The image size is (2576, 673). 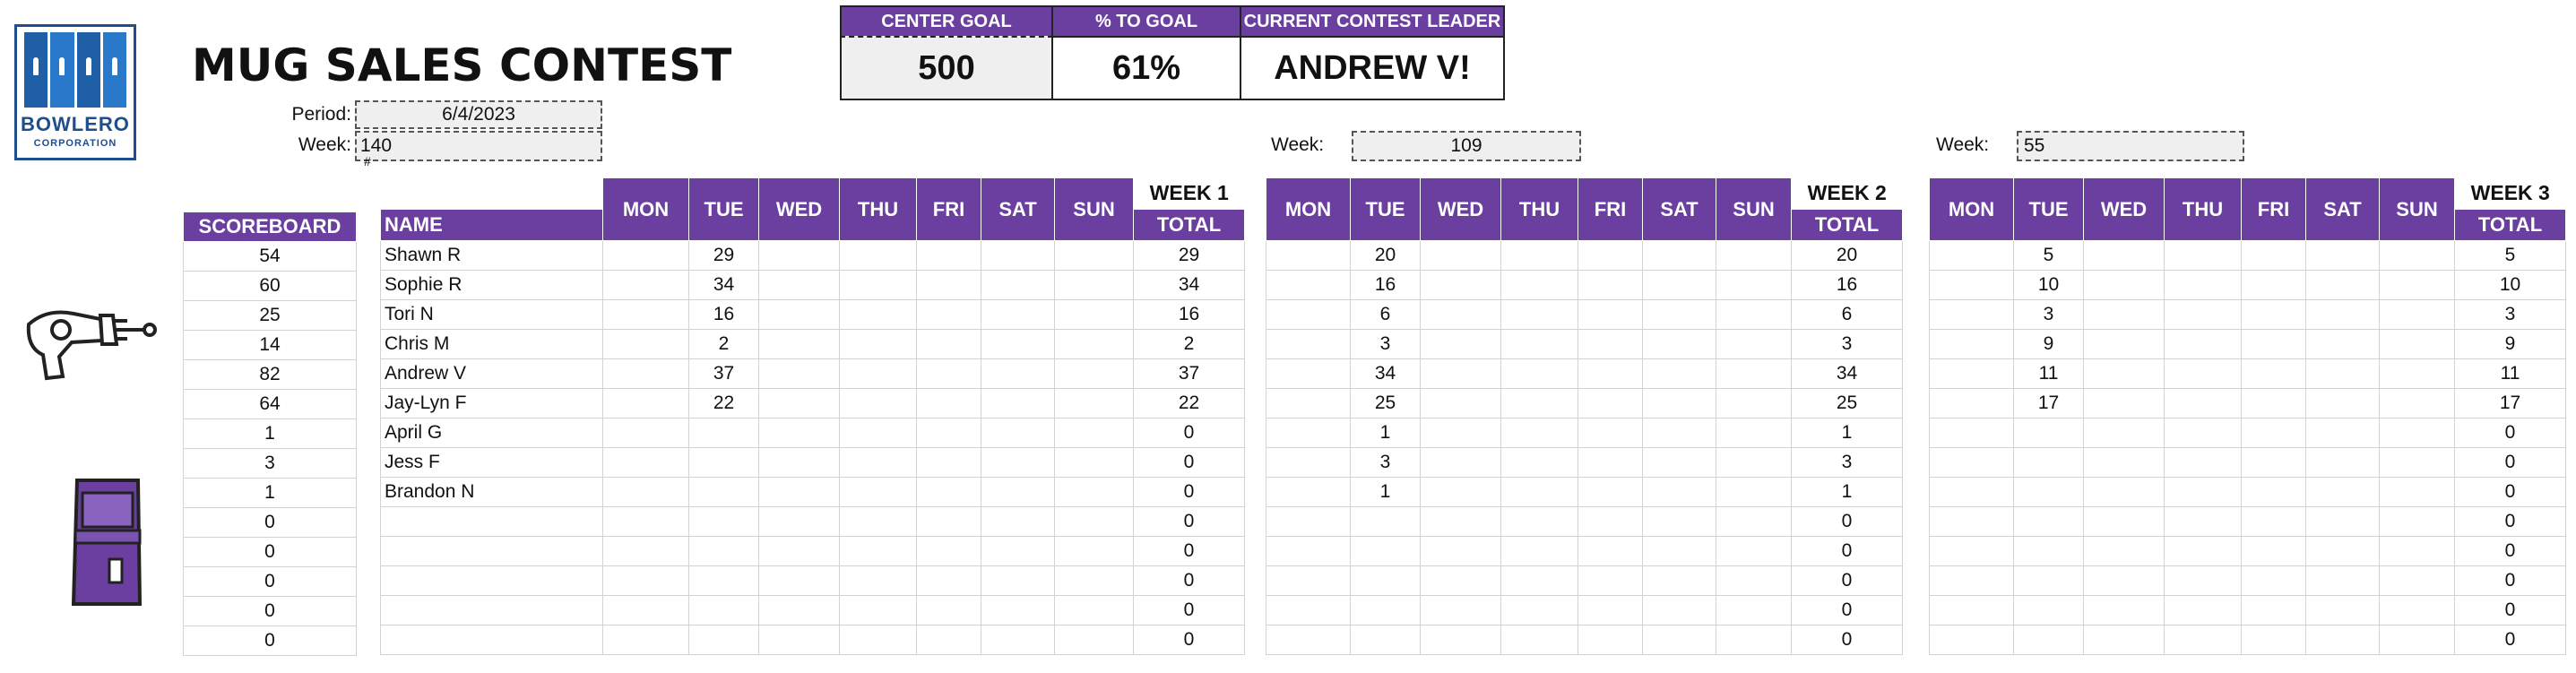 I want to click on sales-cell-tue: 22, so click(x=723, y=403).